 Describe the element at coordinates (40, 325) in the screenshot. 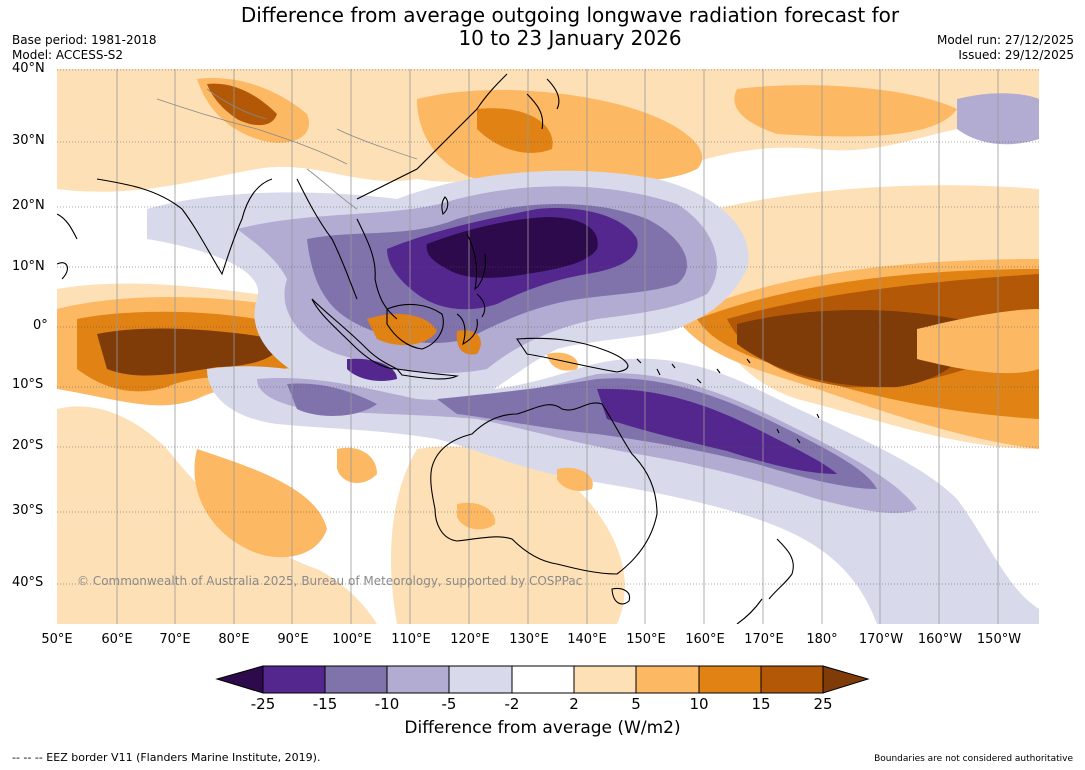

I see `lat-label-equator: 0°` at that location.